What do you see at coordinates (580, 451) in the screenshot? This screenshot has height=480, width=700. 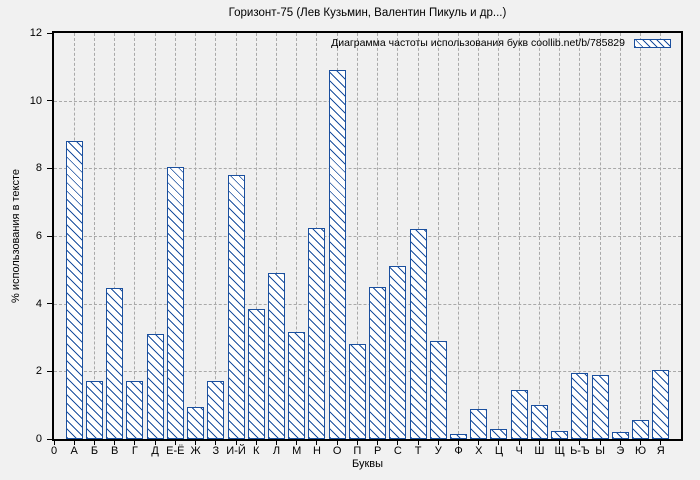 I see `x-tick-label: Ь-Ъ` at bounding box center [580, 451].